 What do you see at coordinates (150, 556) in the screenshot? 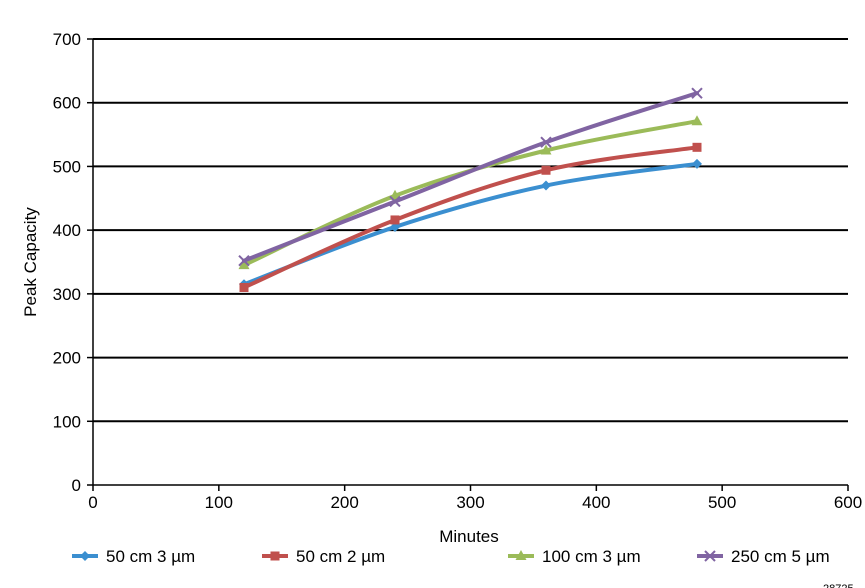
I see `legend-label: 50 cm 3 µm` at bounding box center [150, 556].